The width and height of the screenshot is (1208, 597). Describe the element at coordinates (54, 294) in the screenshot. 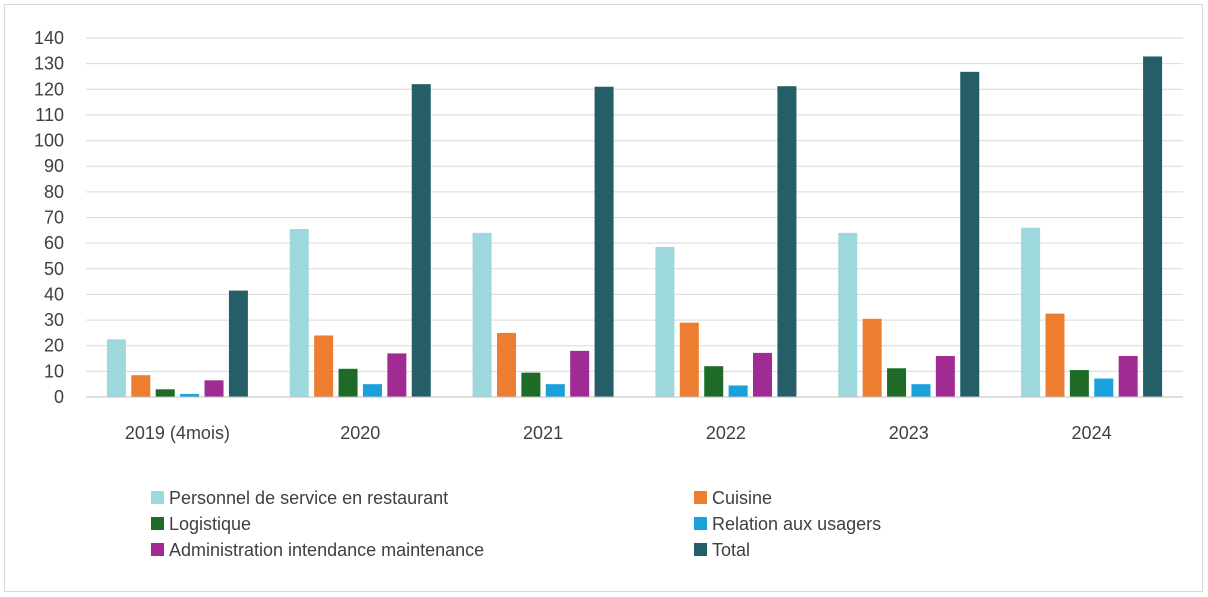

I see `y-tick-label: 40` at that location.